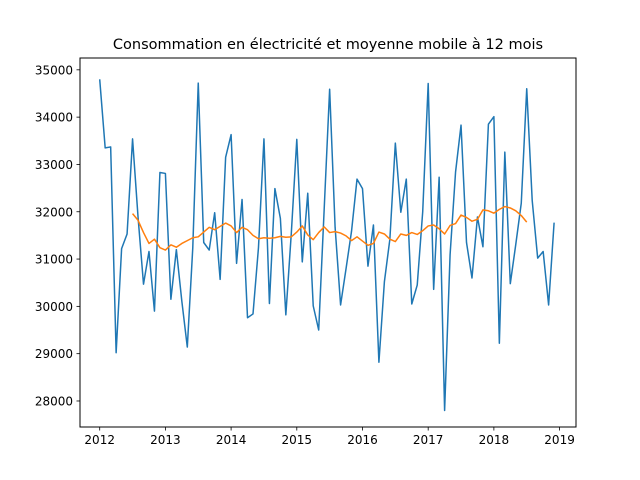  I want to click on y-tick-label: 35000, so click(54, 70).